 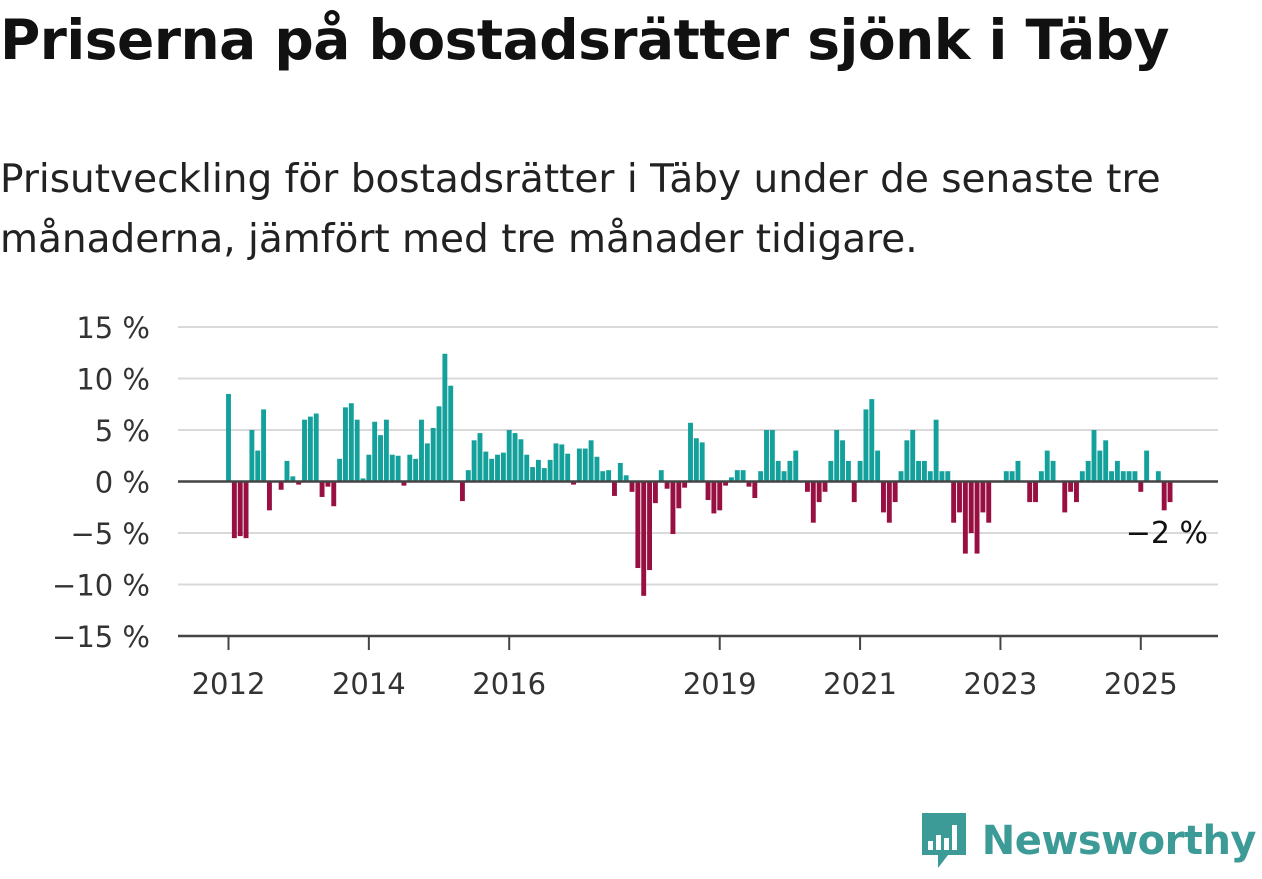 I want to click on x-tick-label: 2025, so click(x=1141, y=684).